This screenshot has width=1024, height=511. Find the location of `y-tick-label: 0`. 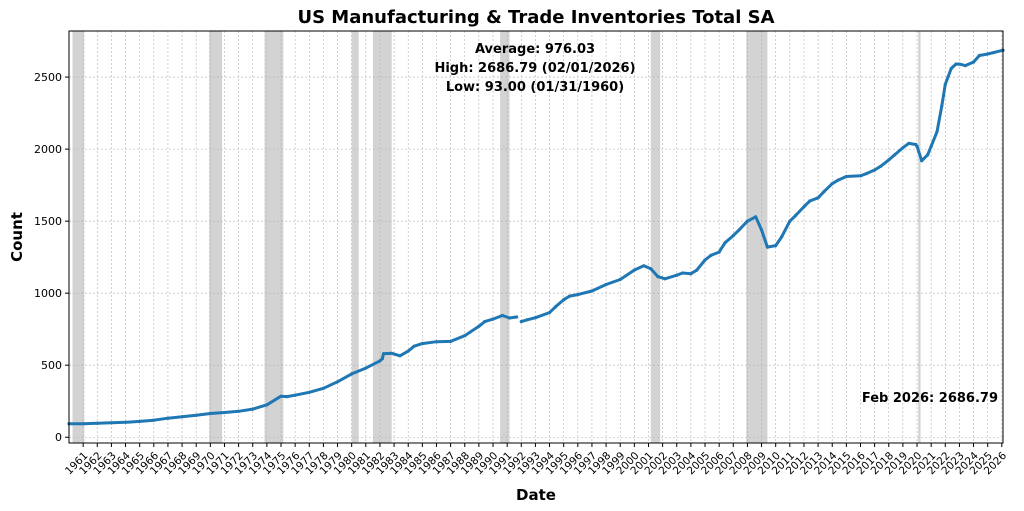

y-tick-label: 0 is located at coordinates (58, 437).